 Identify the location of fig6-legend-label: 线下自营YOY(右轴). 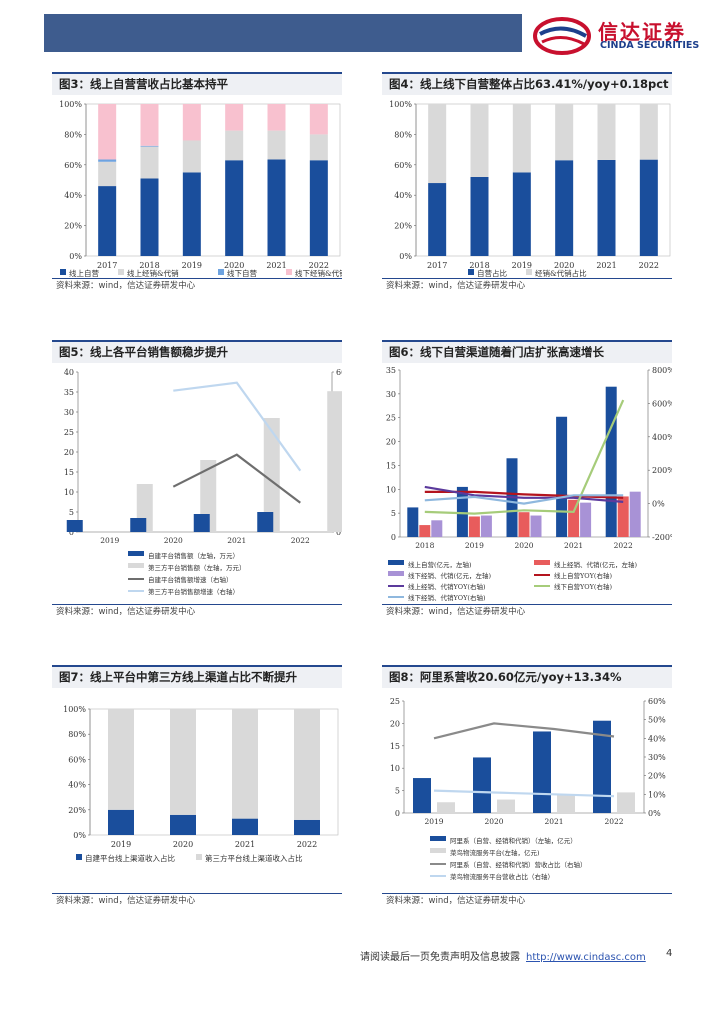
(583, 586).